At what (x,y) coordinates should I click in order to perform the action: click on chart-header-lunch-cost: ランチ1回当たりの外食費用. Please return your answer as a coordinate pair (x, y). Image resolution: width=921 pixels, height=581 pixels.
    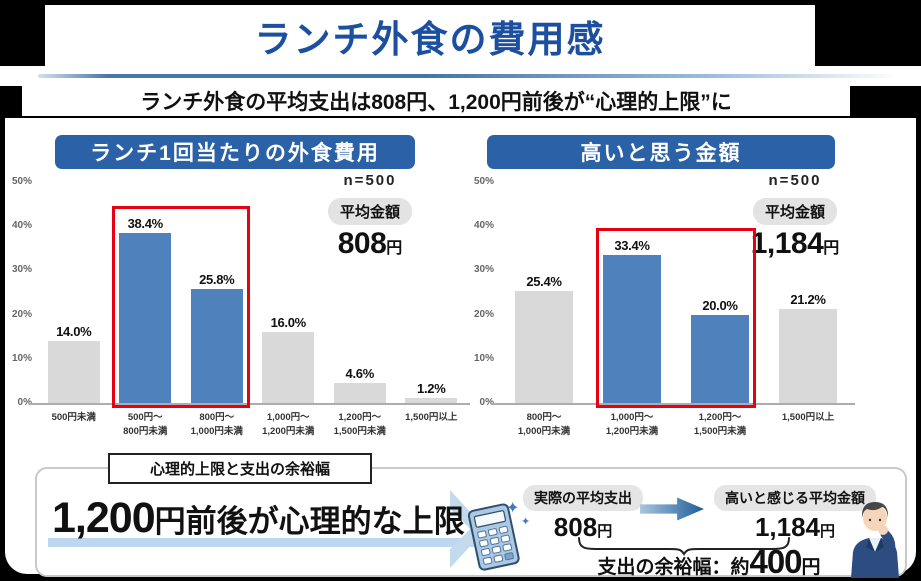
    Looking at the image, I should click on (235, 152).